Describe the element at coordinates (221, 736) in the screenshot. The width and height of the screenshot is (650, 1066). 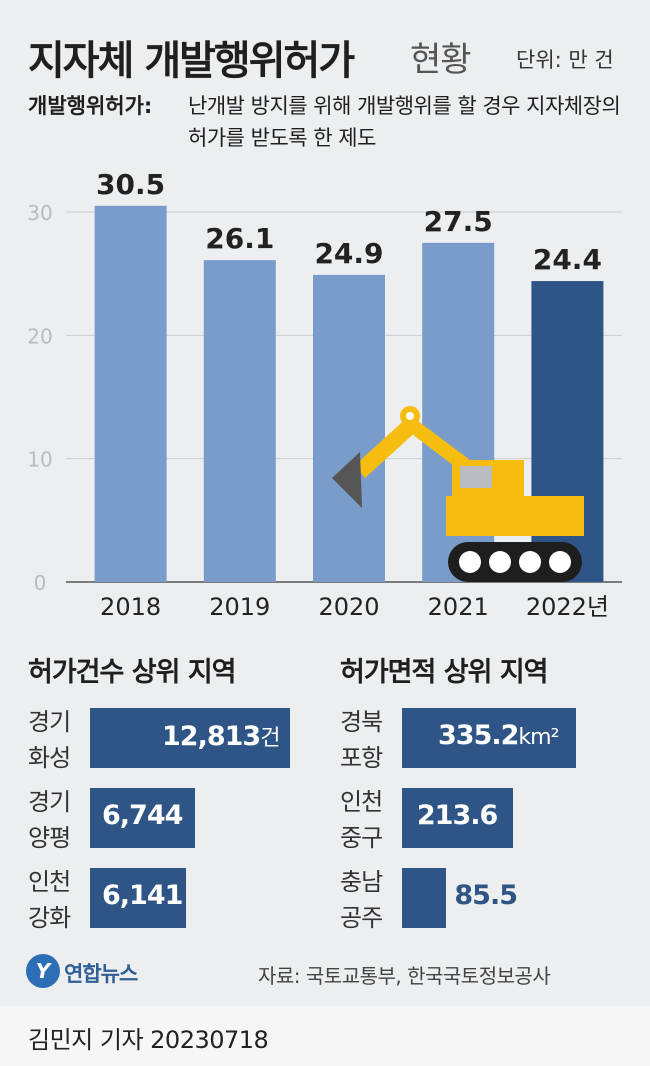
I see `region-value: 12,813건` at that location.